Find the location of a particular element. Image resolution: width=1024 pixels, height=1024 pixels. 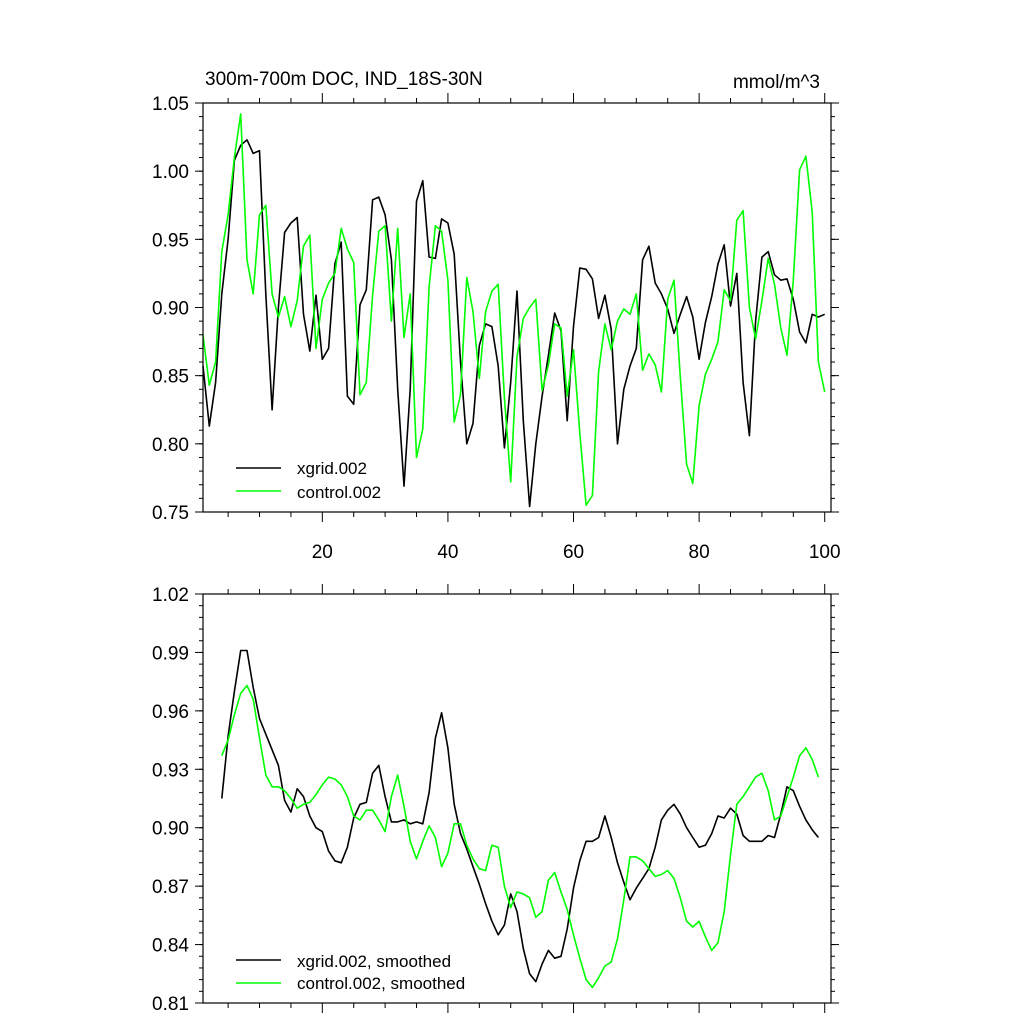

y-tick-label: 0.85 is located at coordinates (170, 377).